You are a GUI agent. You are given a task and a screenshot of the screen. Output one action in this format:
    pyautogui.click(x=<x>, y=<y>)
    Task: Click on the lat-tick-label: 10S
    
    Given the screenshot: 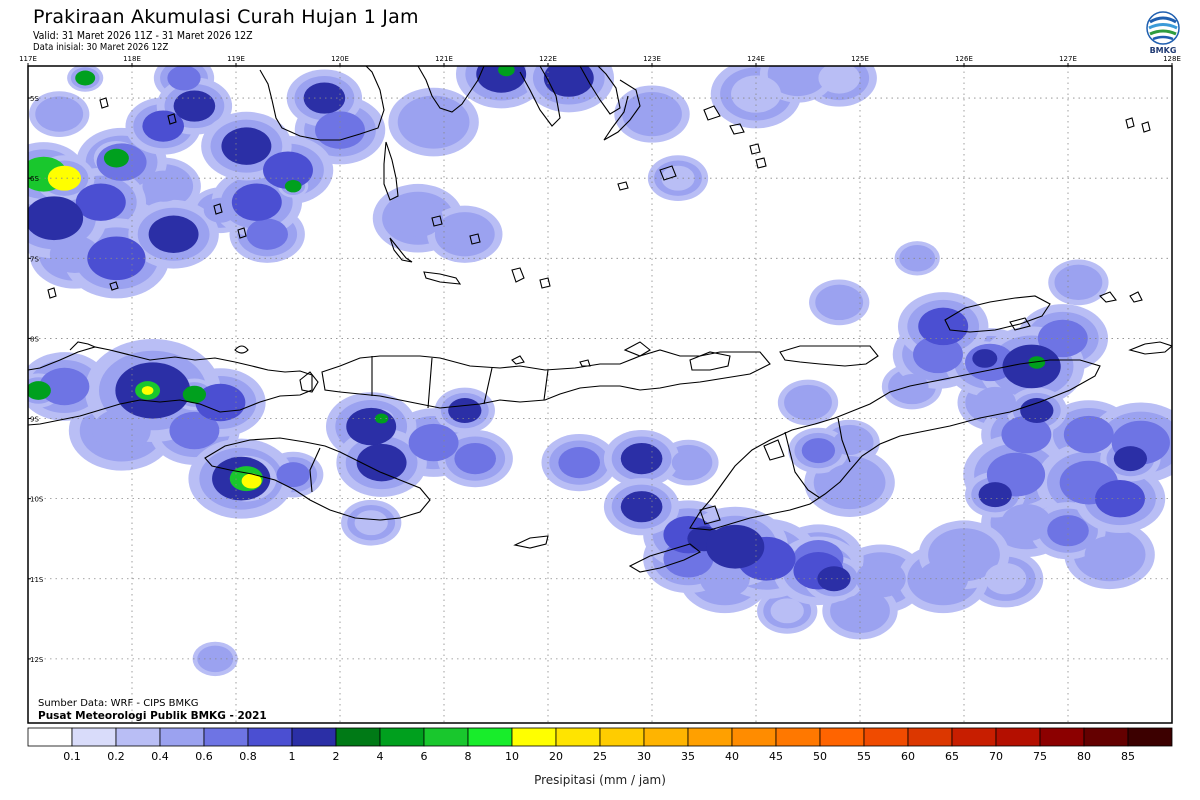 What is the action you would take?
    pyautogui.click(x=37, y=500)
    